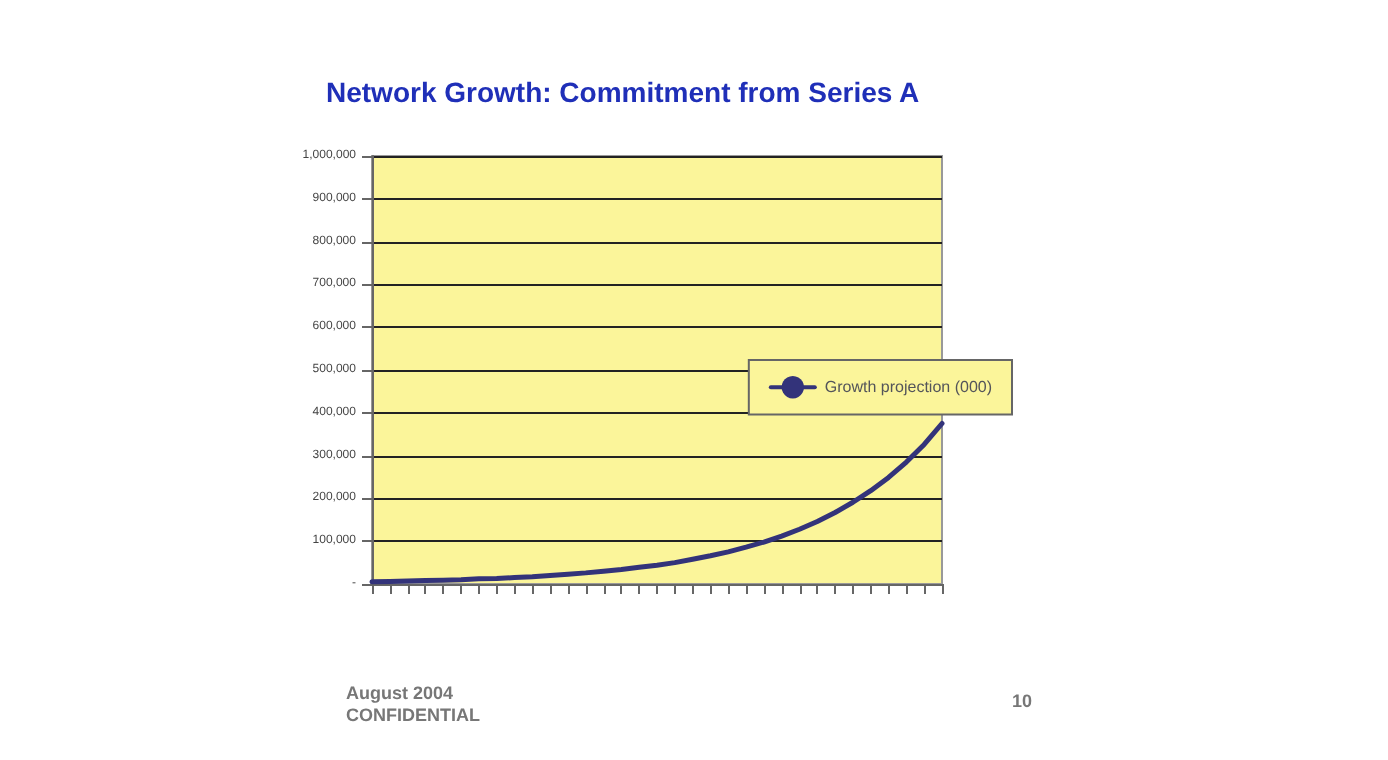 Image resolution: width=1388 pixels, height=760 pixels. Describe the element at coordinates (623, 92) in the screenshot. I see `chart-title: Network Growth: Commitment from Series A` at that location.